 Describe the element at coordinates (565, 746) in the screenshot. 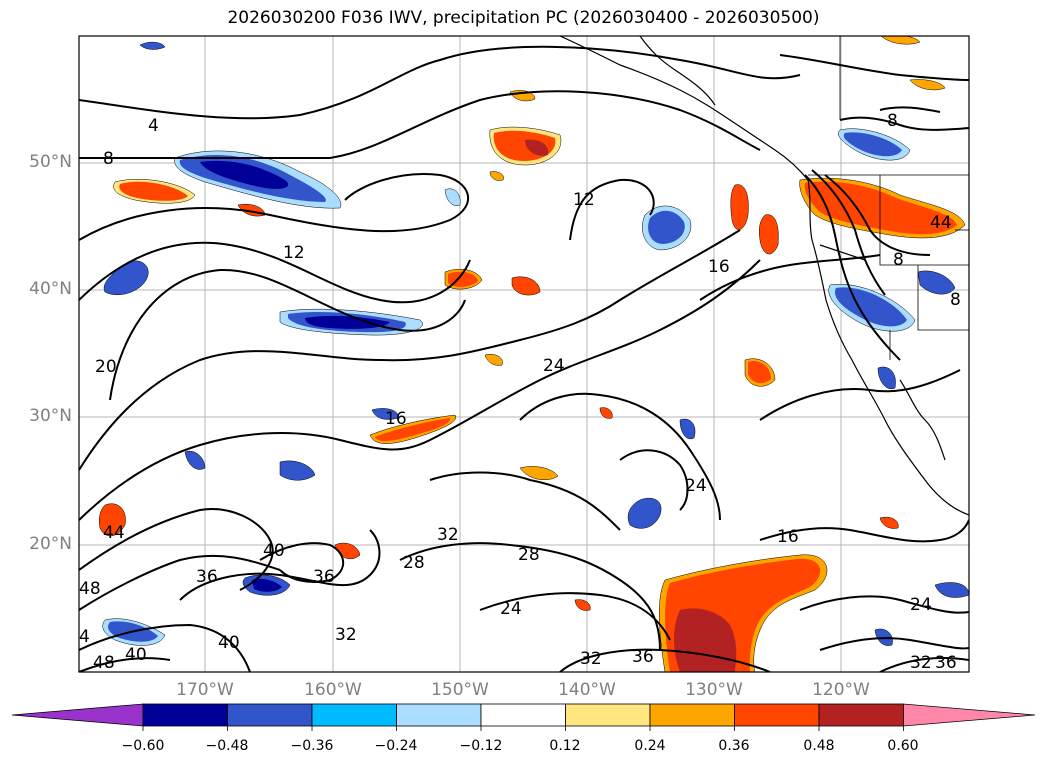

I see `colorbar-tick-label: 0.12` at that location.